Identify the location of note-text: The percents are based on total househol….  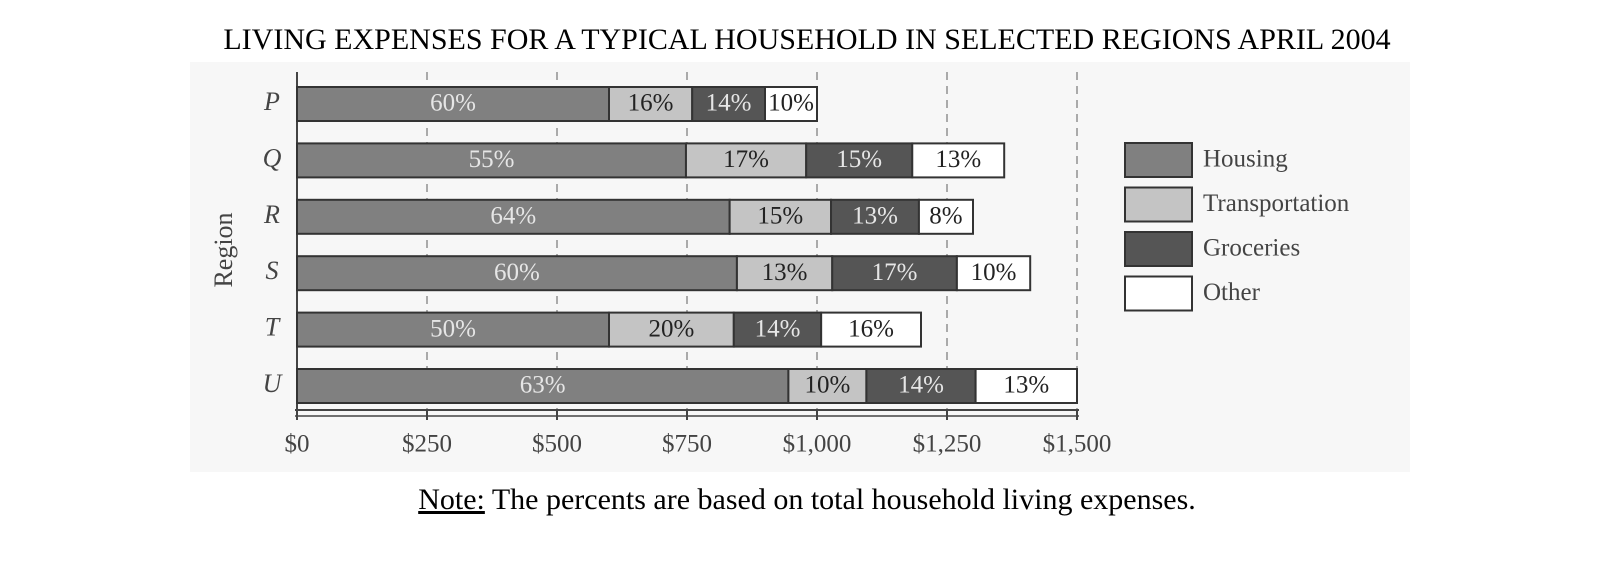
(840, 499).